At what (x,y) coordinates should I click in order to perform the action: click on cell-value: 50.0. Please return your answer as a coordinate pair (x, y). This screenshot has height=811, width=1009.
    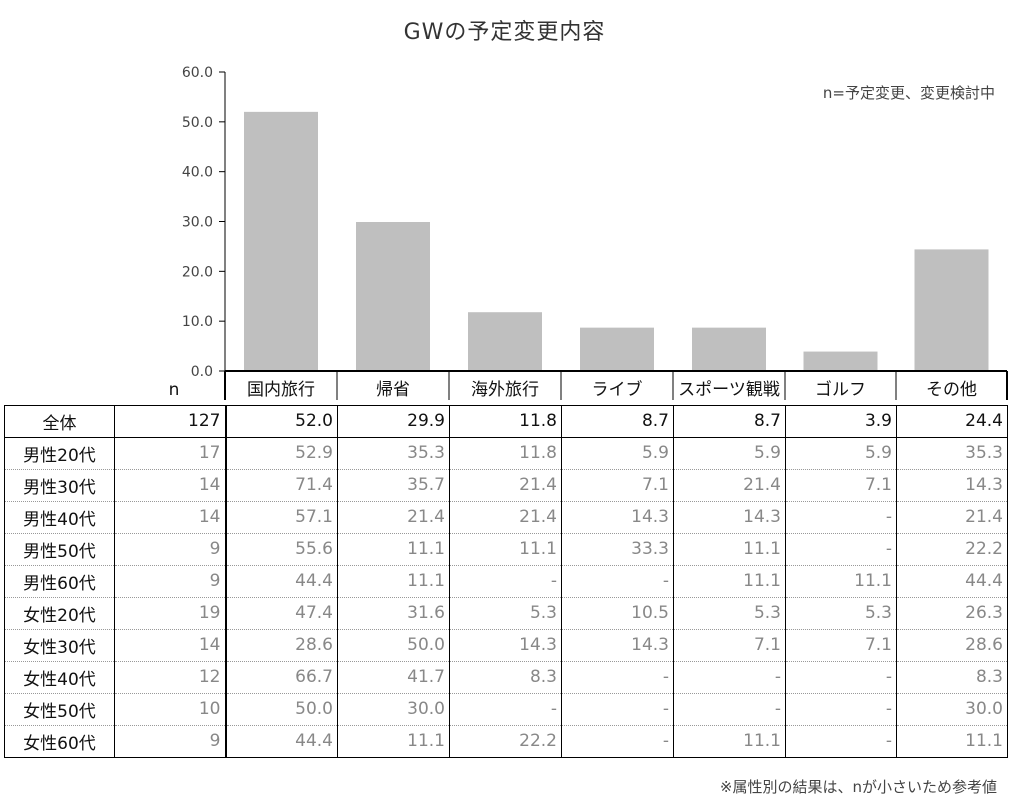
    Looking at the image, I should click on (281, 709).